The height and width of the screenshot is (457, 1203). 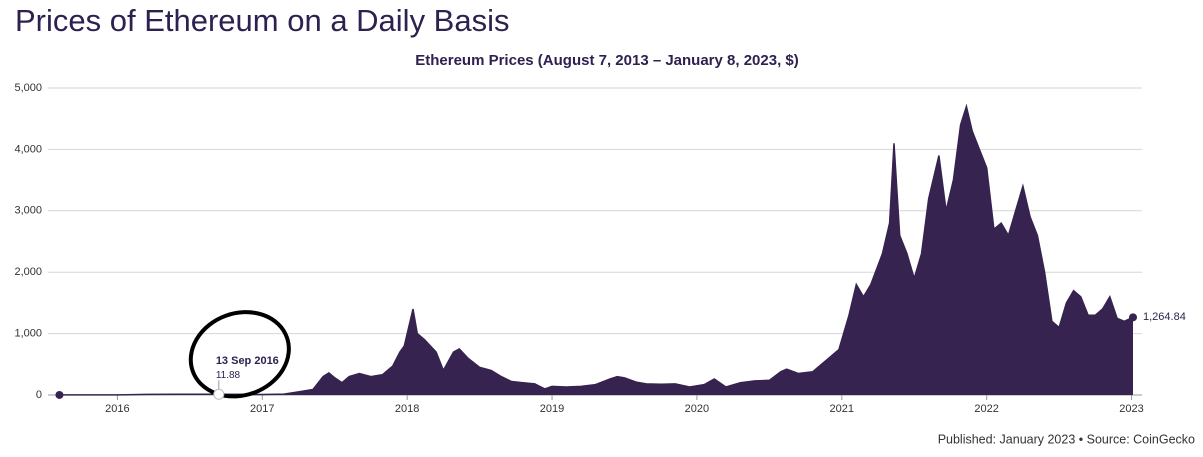 What do you see at coordinates (28, 272) in the screenshot?
I see `y-tick-label: 2,000` at bounding box center [28, 272].